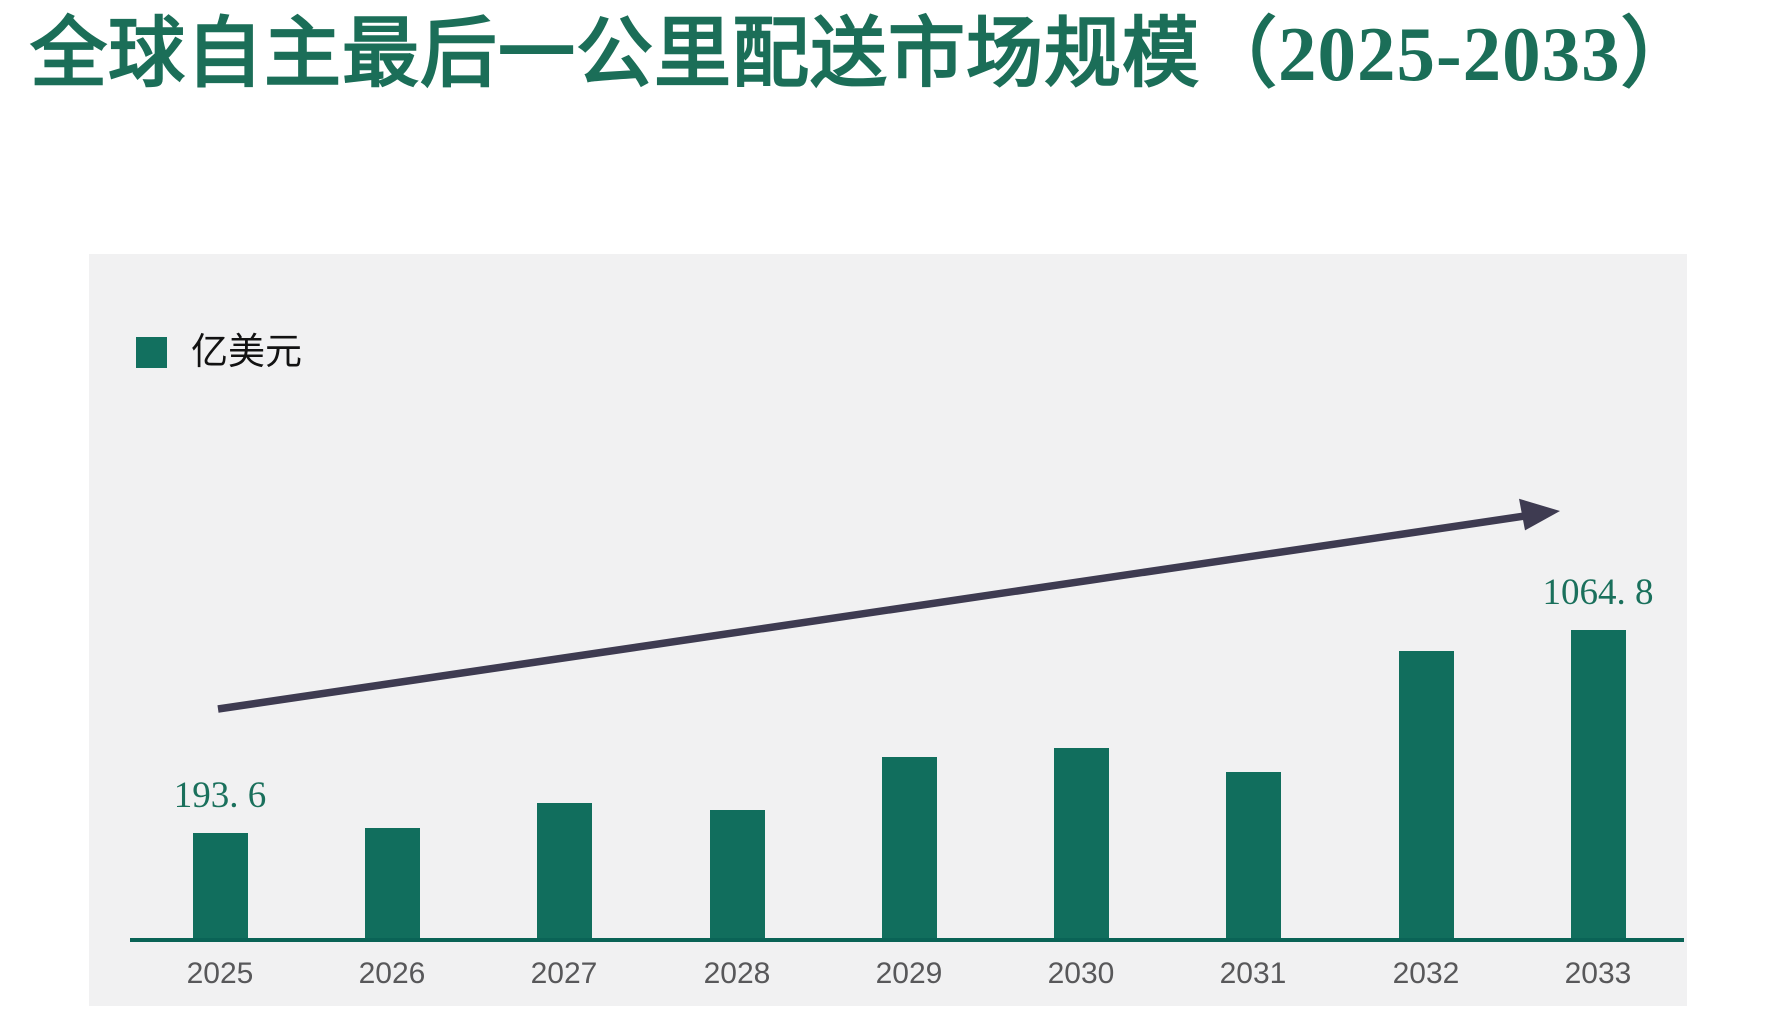 The height and width of the screenshot is (1017, 1771). Describe the element at coordinates (909, 847) in the screenshot. I see `bar-2029` at that location.